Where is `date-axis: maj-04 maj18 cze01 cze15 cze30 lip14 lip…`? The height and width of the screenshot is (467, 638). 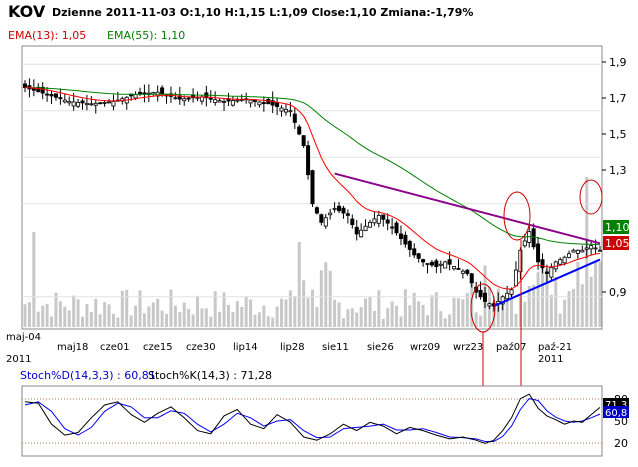 date-axis: maj-04 maj18 cze01 cze15 cze30 lip14 lip… is located at coordinates (289, 348).